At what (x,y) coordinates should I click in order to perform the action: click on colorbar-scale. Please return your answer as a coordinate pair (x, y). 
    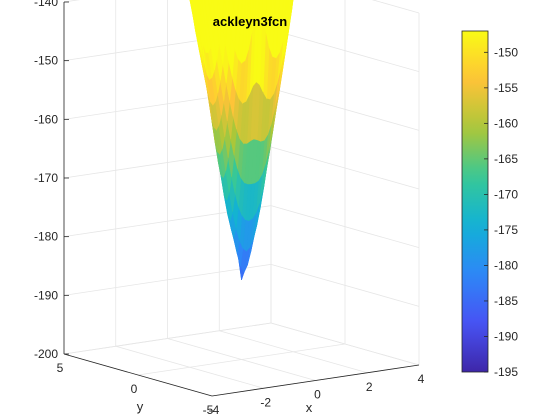
    Looking at the image, I should click on (475, 201).